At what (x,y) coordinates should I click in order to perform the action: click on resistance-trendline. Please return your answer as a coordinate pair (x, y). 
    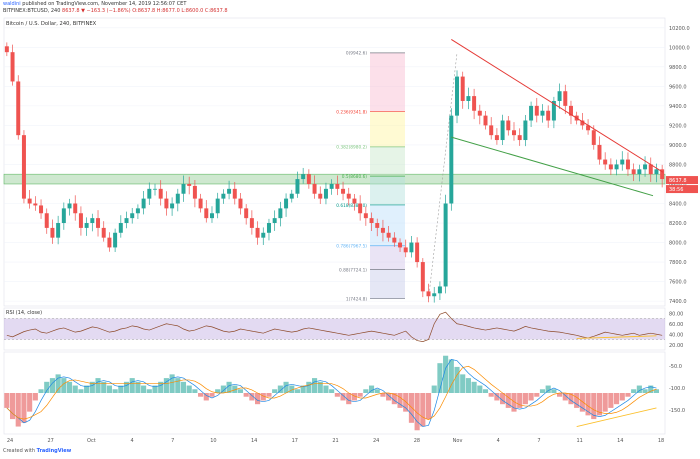
    Looking at the image, I should click on (557, 106).